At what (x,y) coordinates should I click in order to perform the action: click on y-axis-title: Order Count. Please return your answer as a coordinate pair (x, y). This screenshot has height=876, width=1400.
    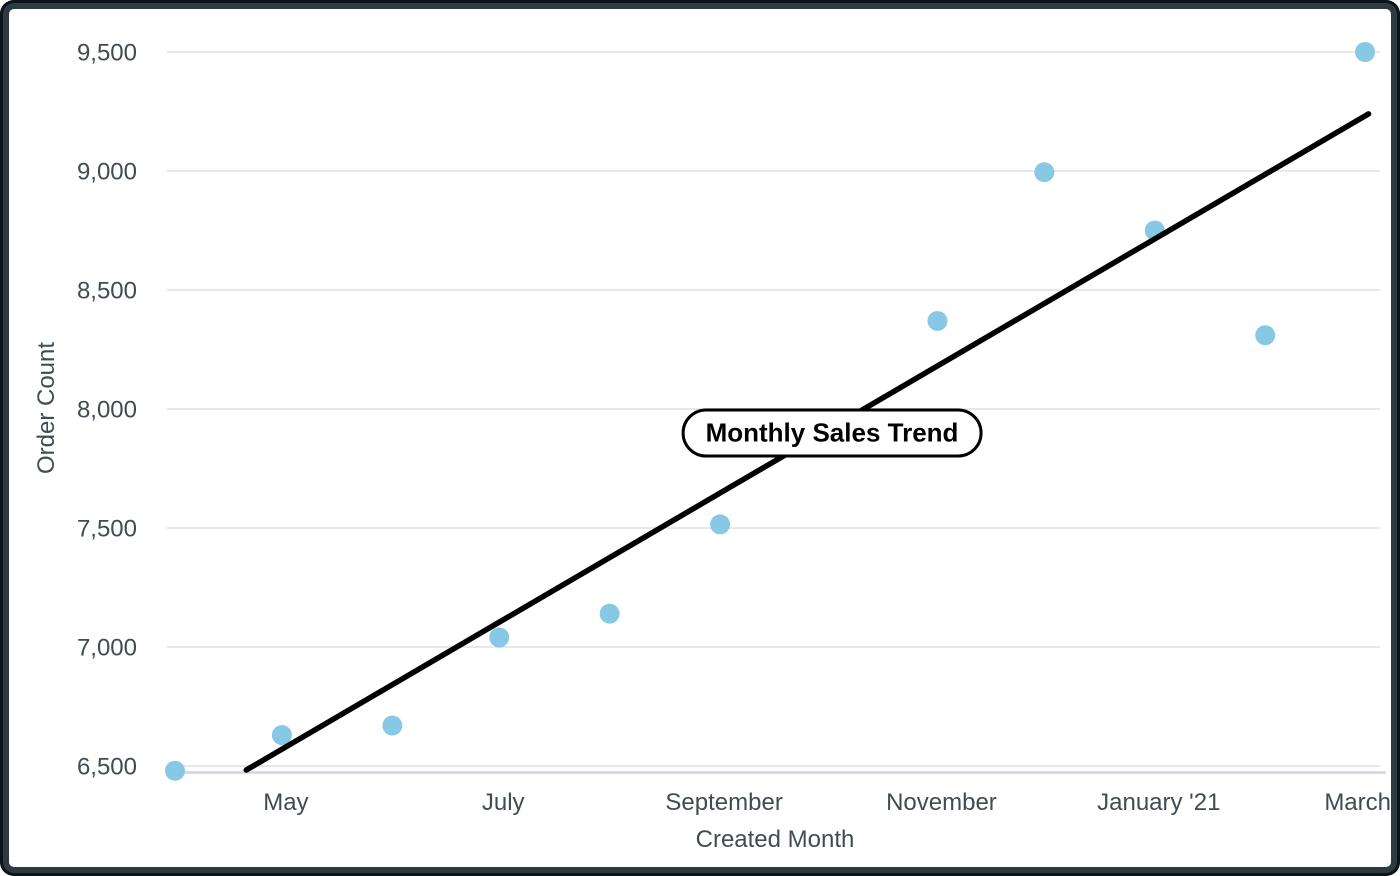
    Looking at the image, I should click on (46, 408).